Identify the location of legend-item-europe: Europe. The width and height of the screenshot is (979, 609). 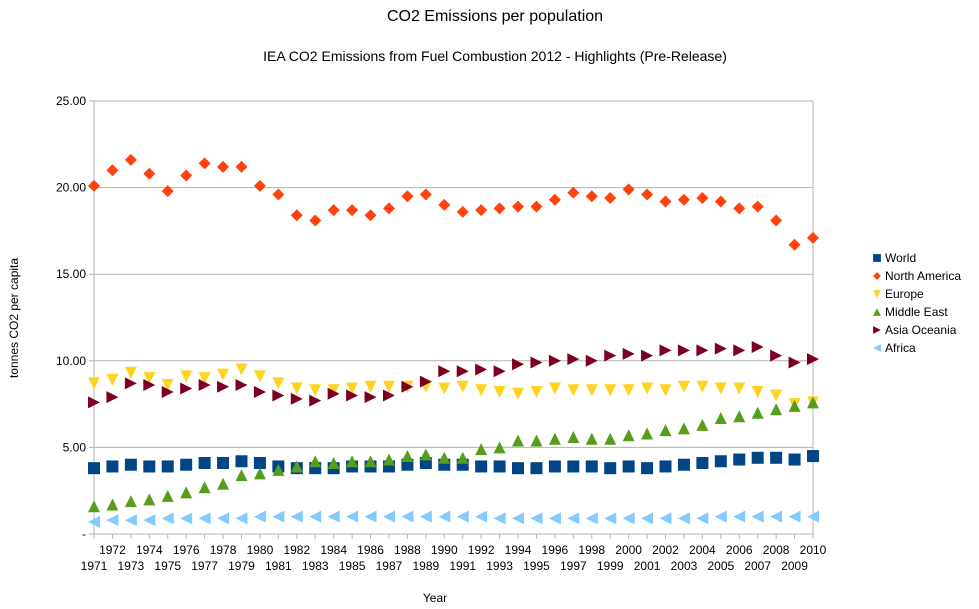
(898, 294).